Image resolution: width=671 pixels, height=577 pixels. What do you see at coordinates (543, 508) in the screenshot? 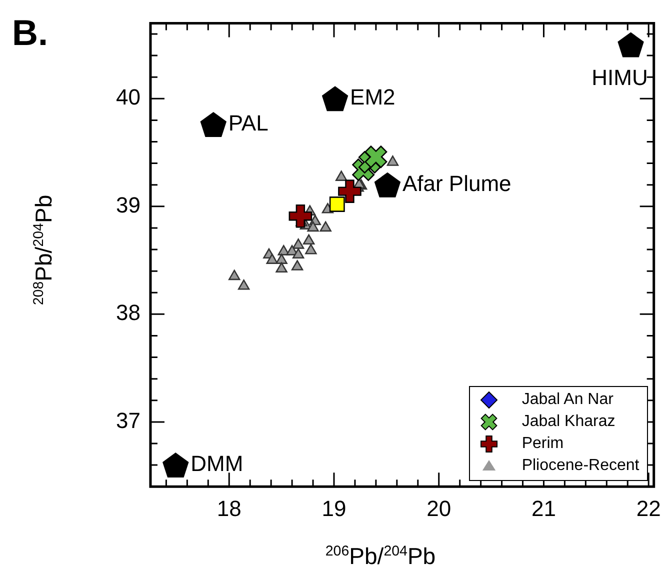
I see `x-tick-label: 21` at bounding box center [543, 508].